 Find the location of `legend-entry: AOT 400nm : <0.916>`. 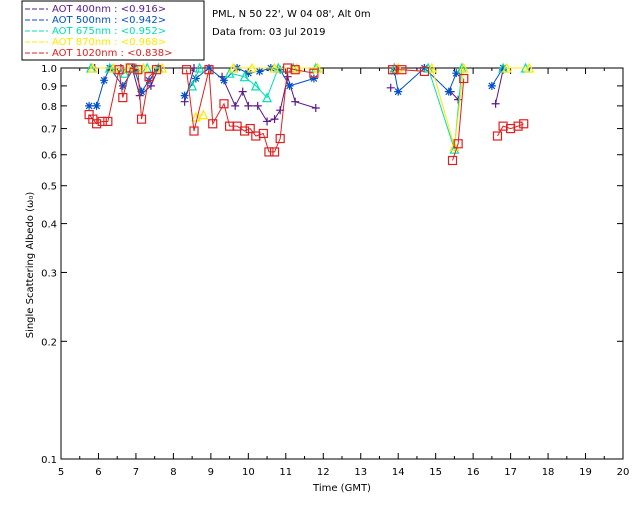

legend-entry: AOT 400nm : <0.916> is located at coordinates (109, 9).